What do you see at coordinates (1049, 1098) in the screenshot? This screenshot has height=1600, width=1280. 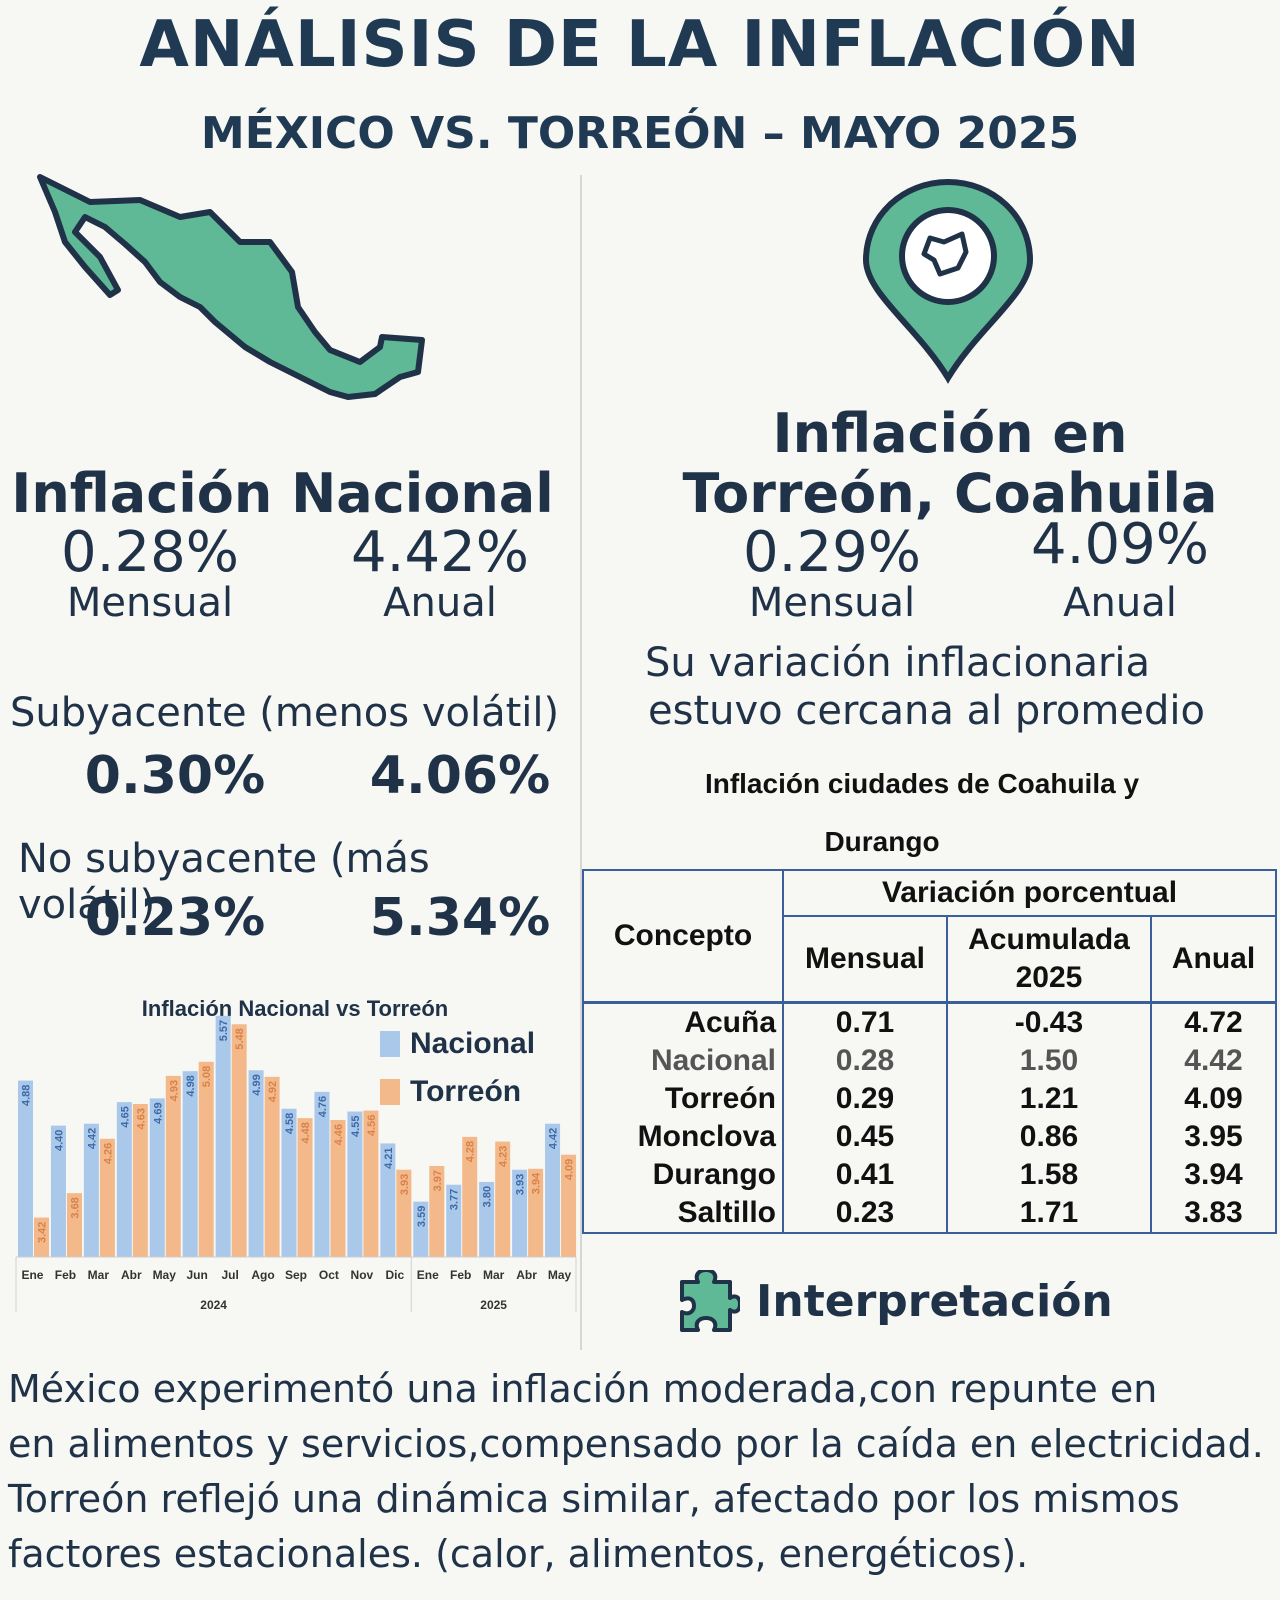 I see `row-acumulada: 1.21` at bounding box center [1049, 1098].